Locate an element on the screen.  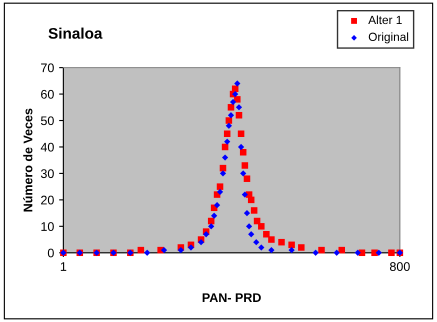
y-tick-label: 0 is located at coordinates (51, 253).